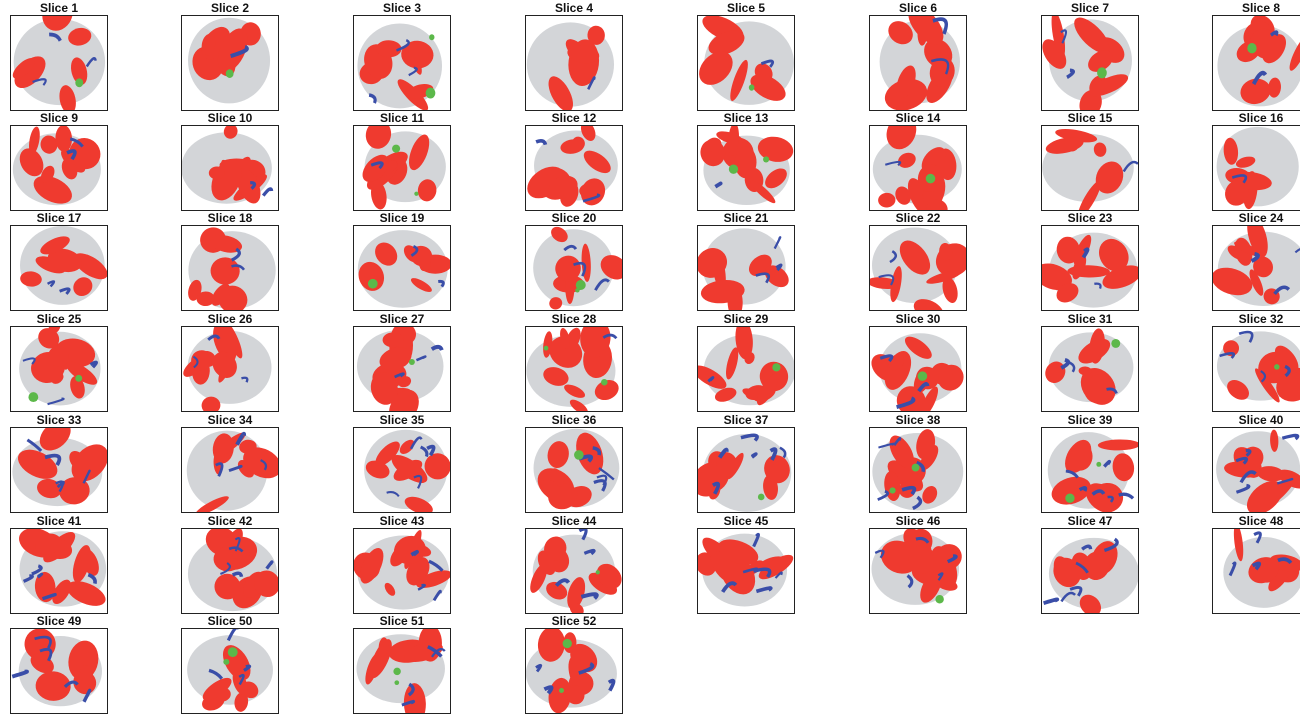 This screenshot has height=714, width=1300. Describe the element at coordinates (1090, 161) in the screenshot. I see `slice-panel: Slice 15` at that location.